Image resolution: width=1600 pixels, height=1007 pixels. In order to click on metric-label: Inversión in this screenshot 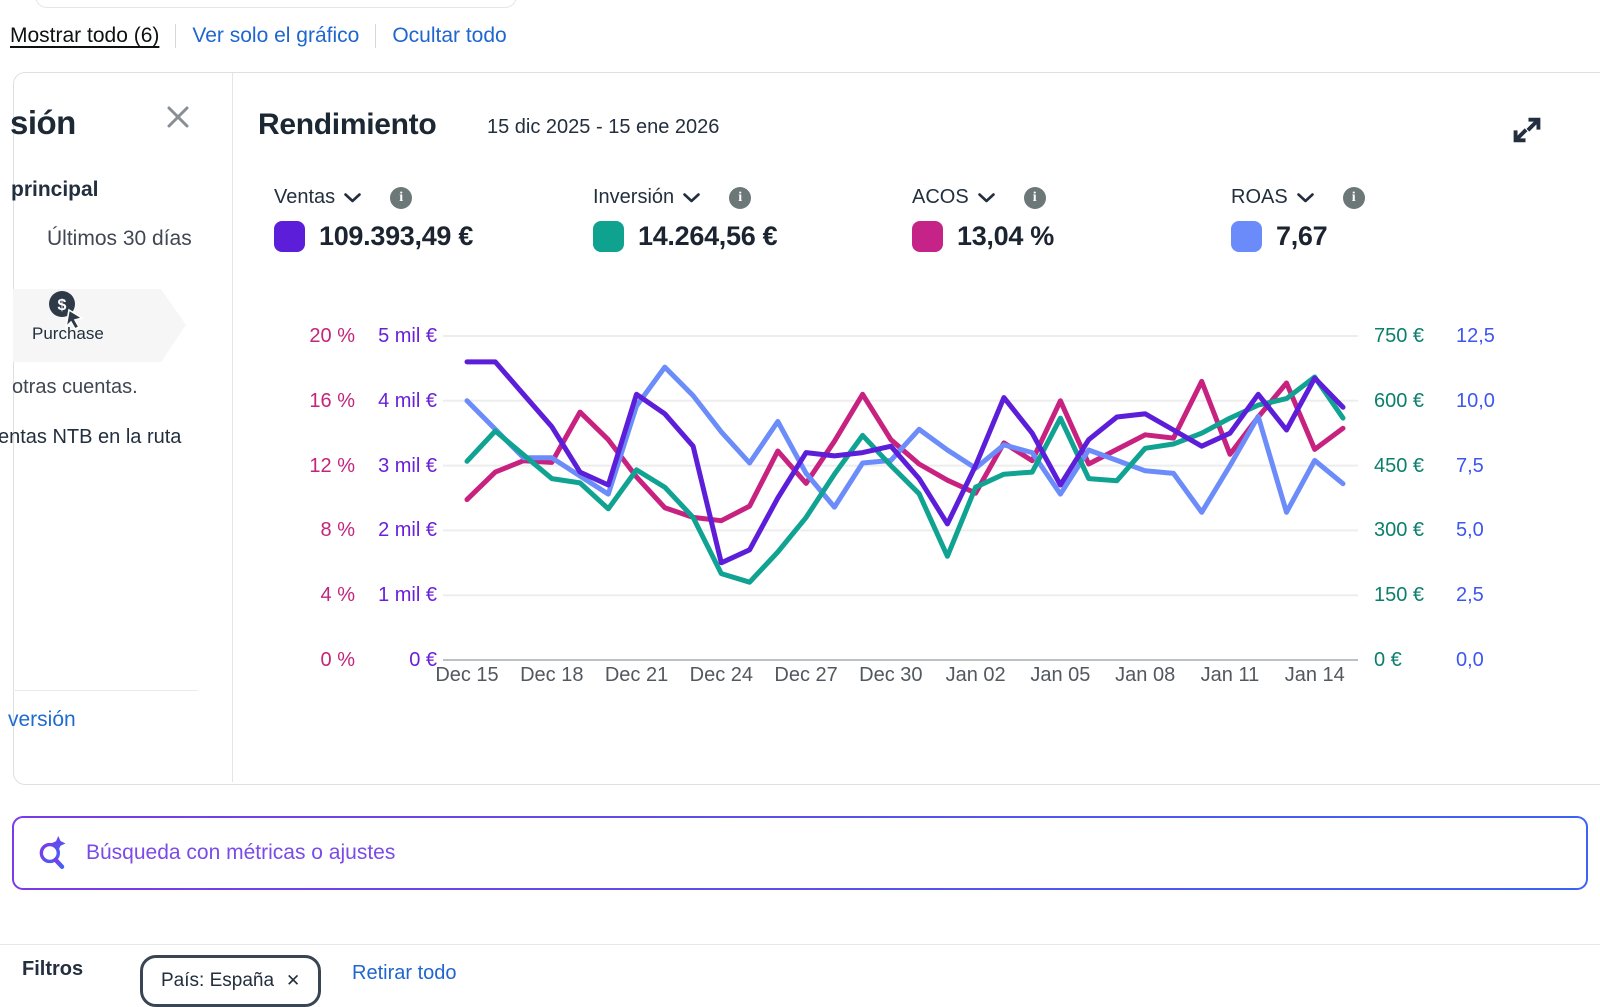, I will do `click(634, 197)`.